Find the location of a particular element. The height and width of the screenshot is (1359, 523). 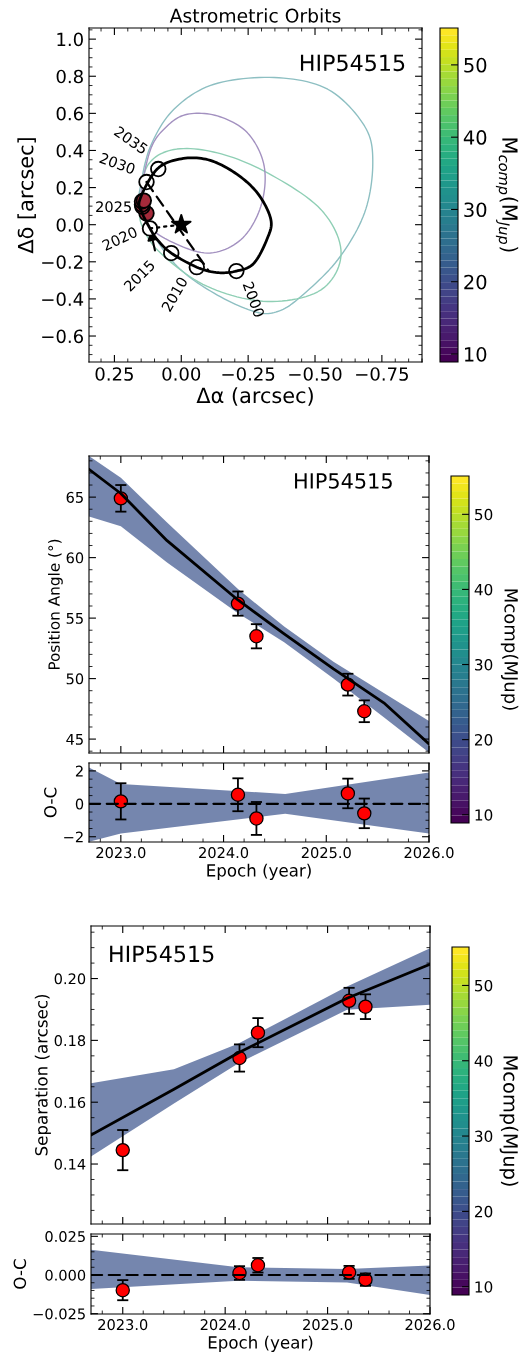

y-axis-title: Position Angle (°) is located at coordinates (55, 604).